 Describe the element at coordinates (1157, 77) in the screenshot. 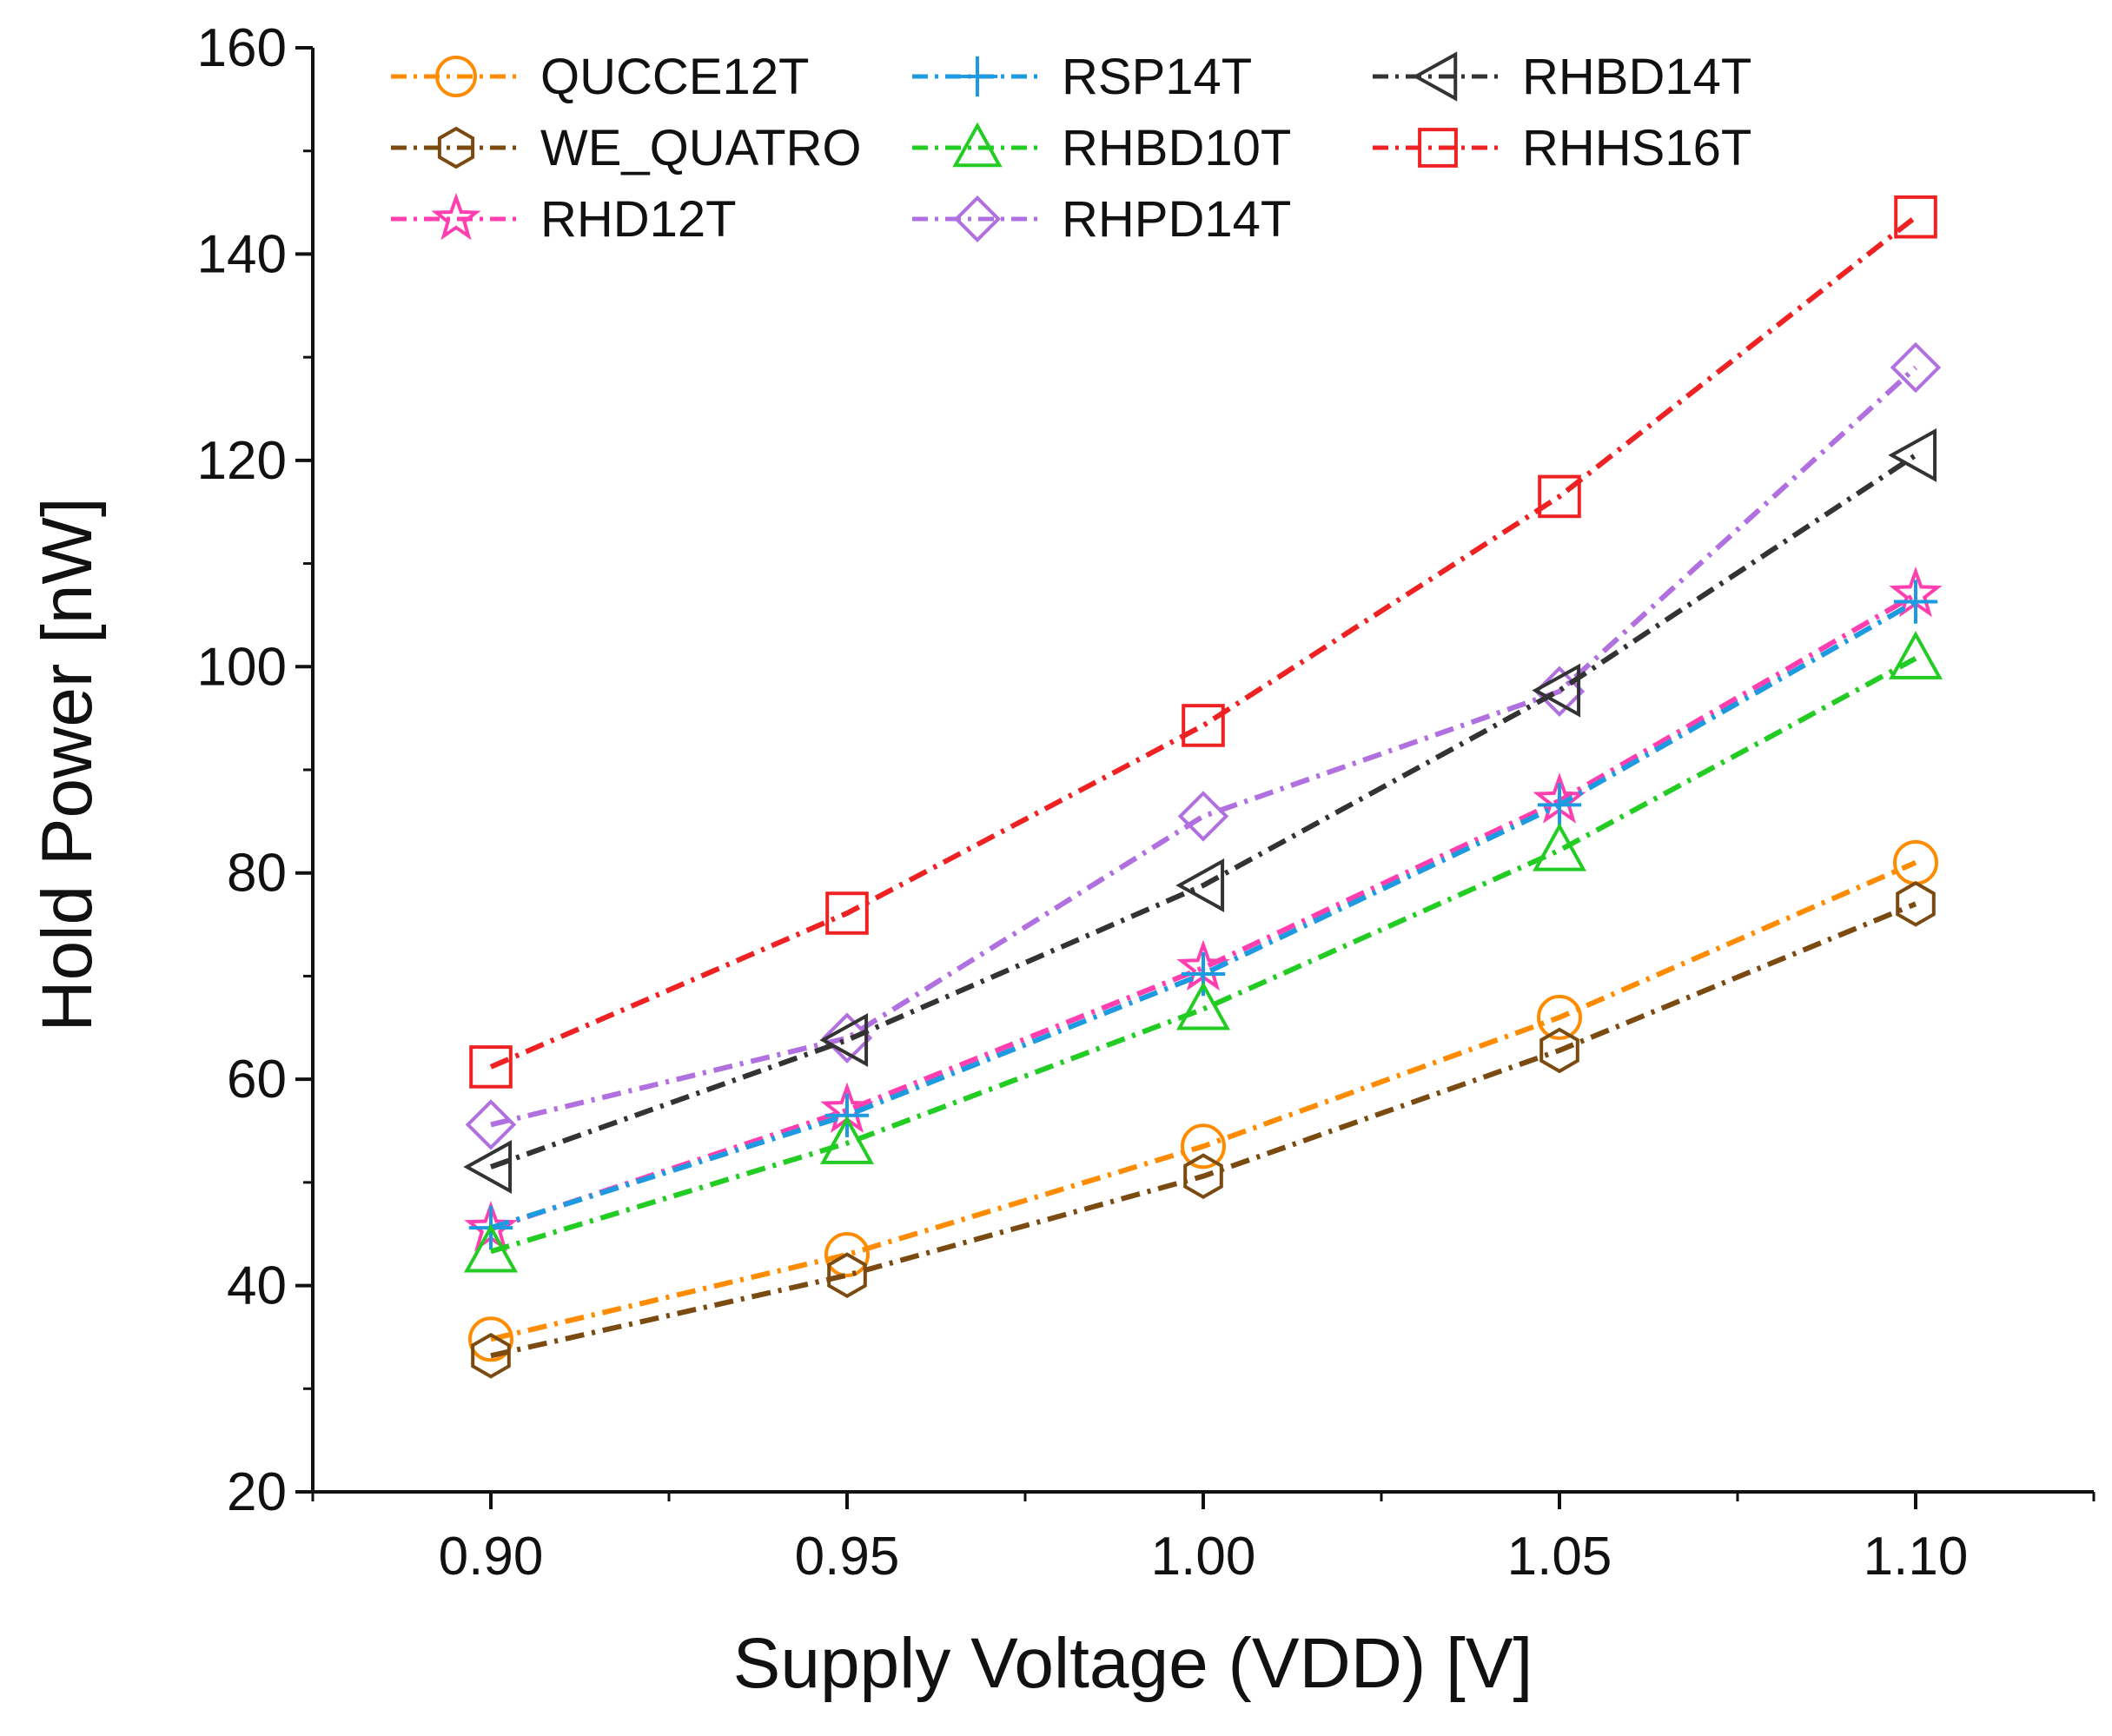

I see `legend-label: RSP14T` at that location.